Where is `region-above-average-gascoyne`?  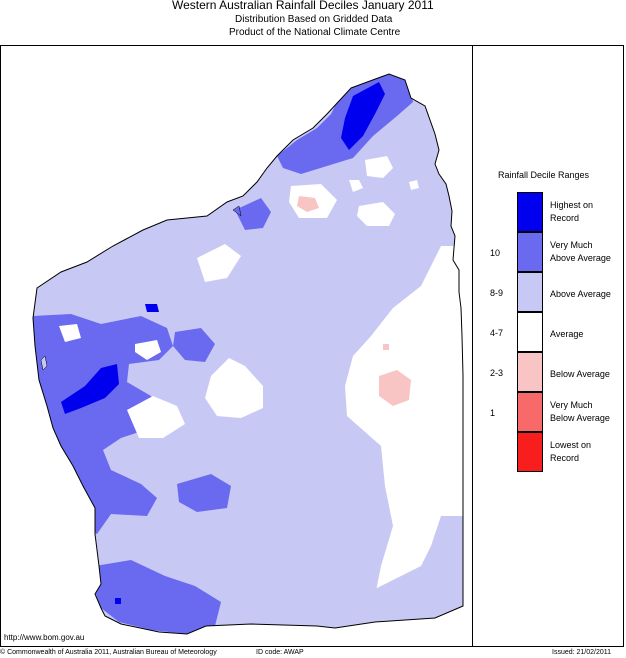
region-above-average-gascoyne is located at coordinates (124, 262).